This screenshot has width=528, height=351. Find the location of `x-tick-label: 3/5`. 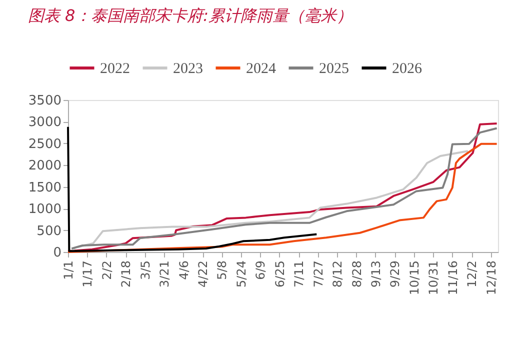

x-tick-label: 3/5 is located at coordinates (145, 270).